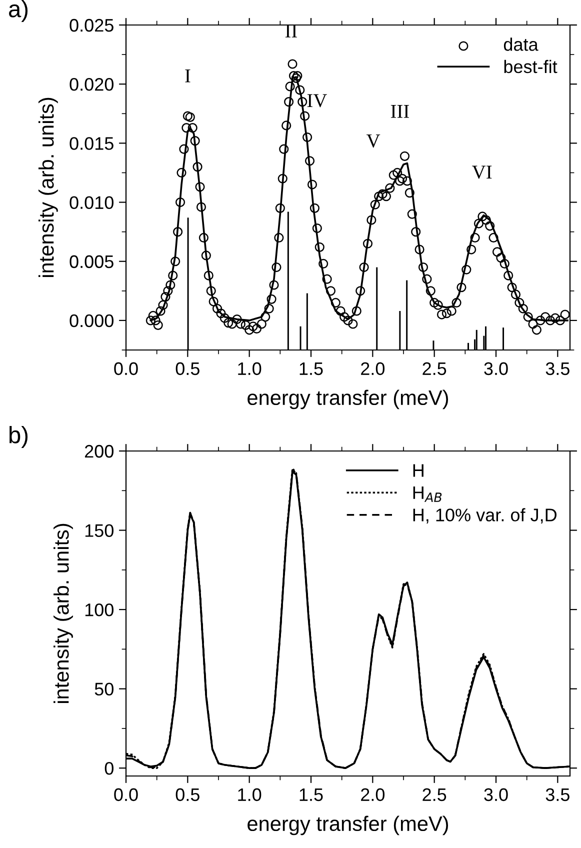  What do you see at coordinates (109, 768) in the screenshot?
I see `y-tick-label: 0` at bounding box center [109, 768].